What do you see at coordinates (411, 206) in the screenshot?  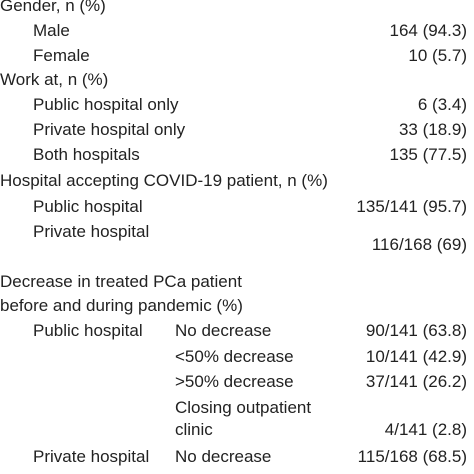 I see `covid-public-value: 135/141 (95.7)` at bounding box center [411, 206].